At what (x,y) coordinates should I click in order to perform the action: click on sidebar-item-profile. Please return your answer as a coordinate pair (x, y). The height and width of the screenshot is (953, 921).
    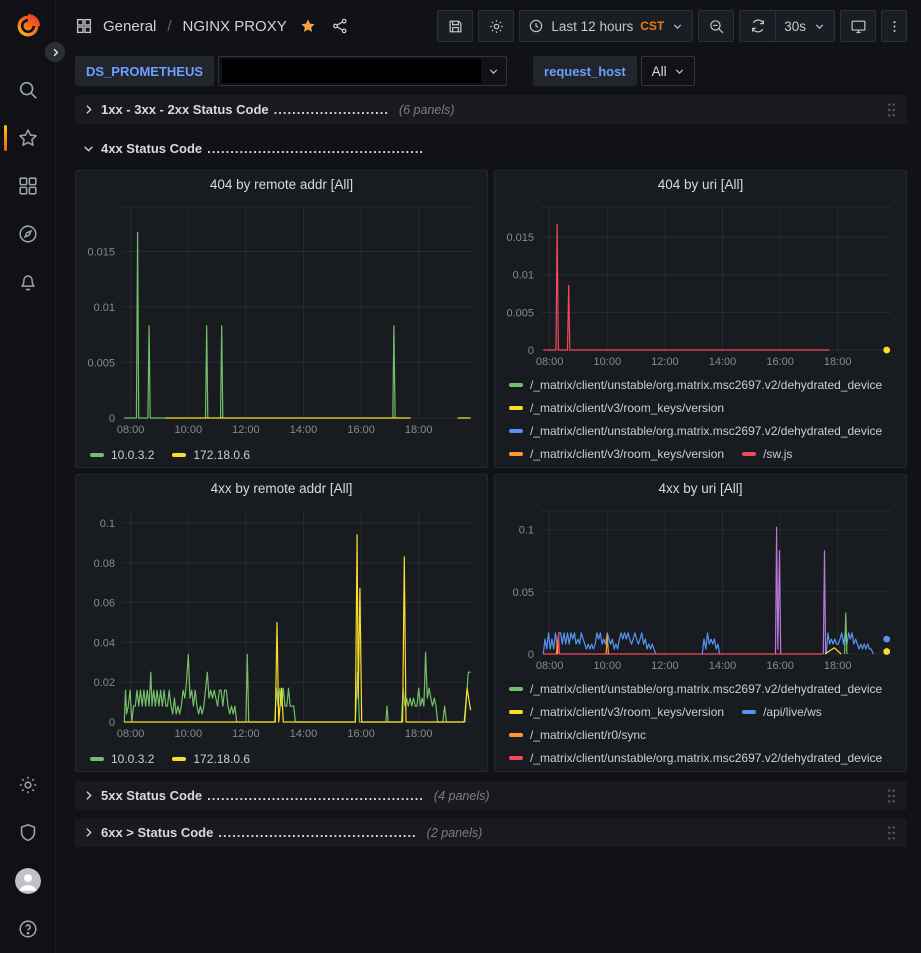
    Looking at the image, I should click on (27, 881).